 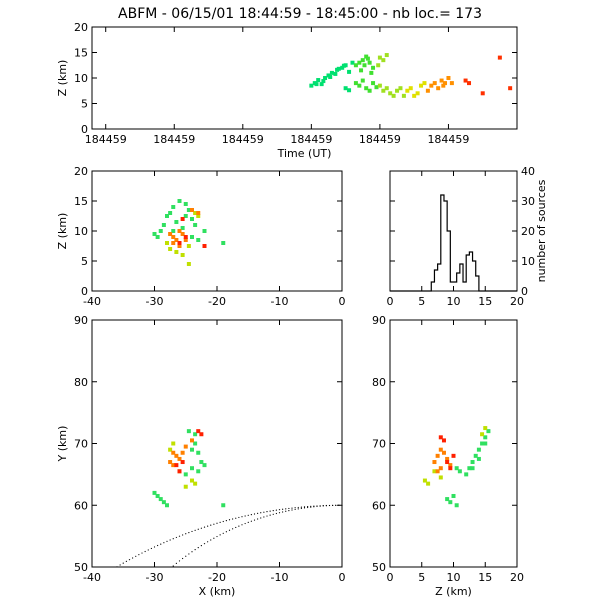 I want to click on x-tick-label: -30, so click(x=155, y=577).